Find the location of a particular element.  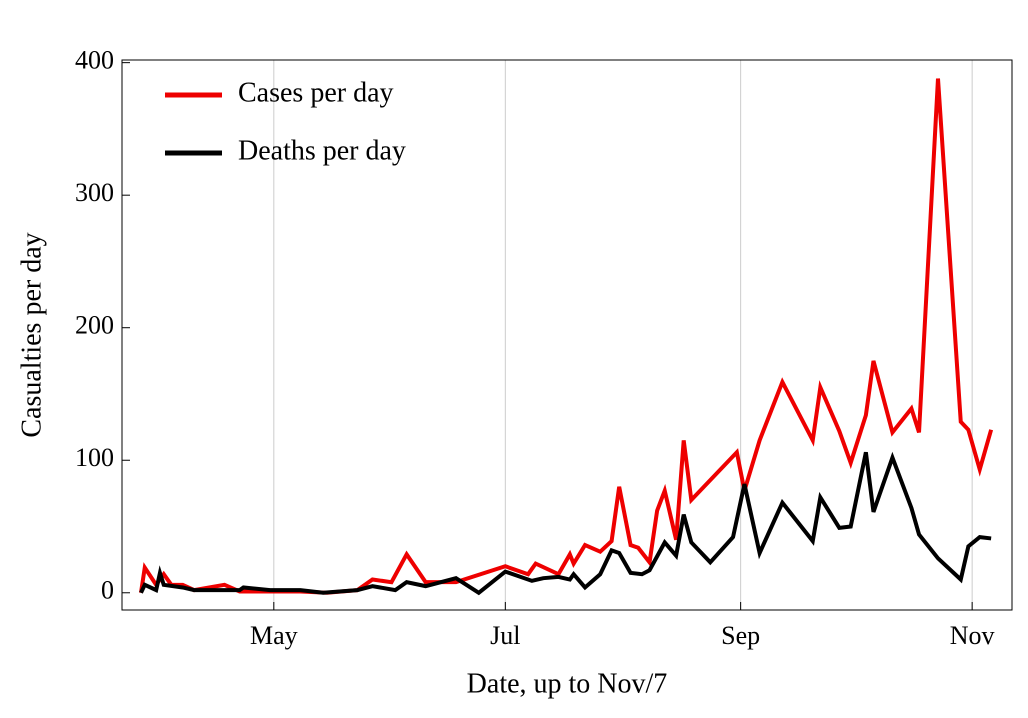

y-tick-label: 300 is located at coordinates (94, 192).